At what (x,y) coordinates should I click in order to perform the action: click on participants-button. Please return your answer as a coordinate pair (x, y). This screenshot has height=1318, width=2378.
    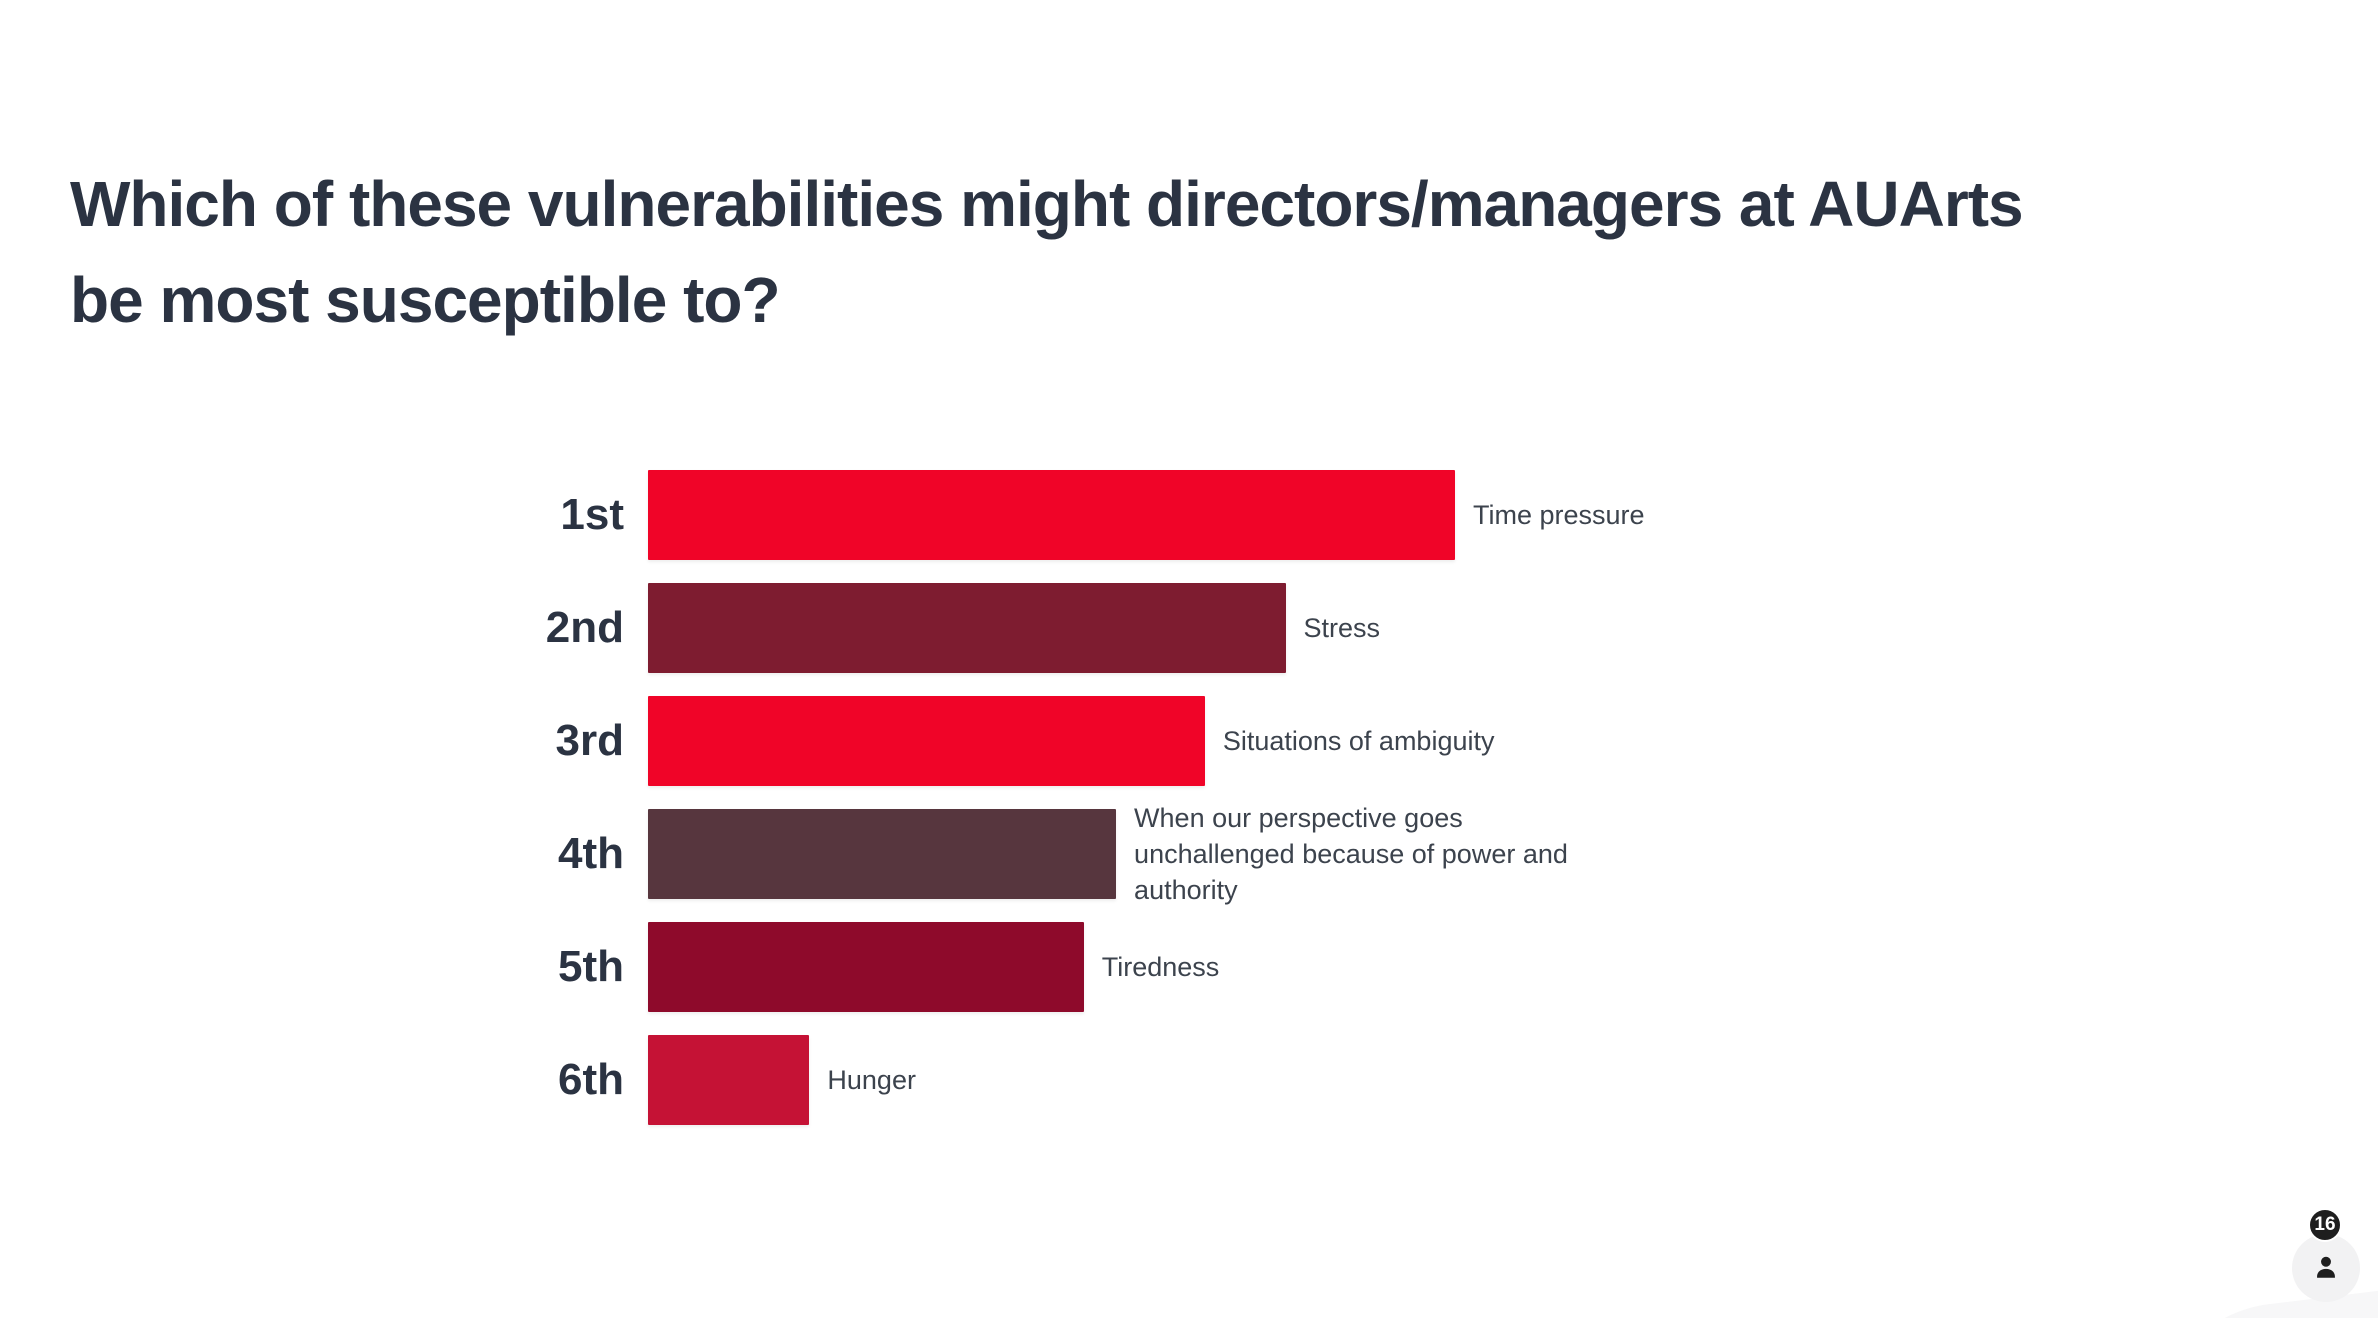
    Looking at the image, I should click on (2326, 1268).